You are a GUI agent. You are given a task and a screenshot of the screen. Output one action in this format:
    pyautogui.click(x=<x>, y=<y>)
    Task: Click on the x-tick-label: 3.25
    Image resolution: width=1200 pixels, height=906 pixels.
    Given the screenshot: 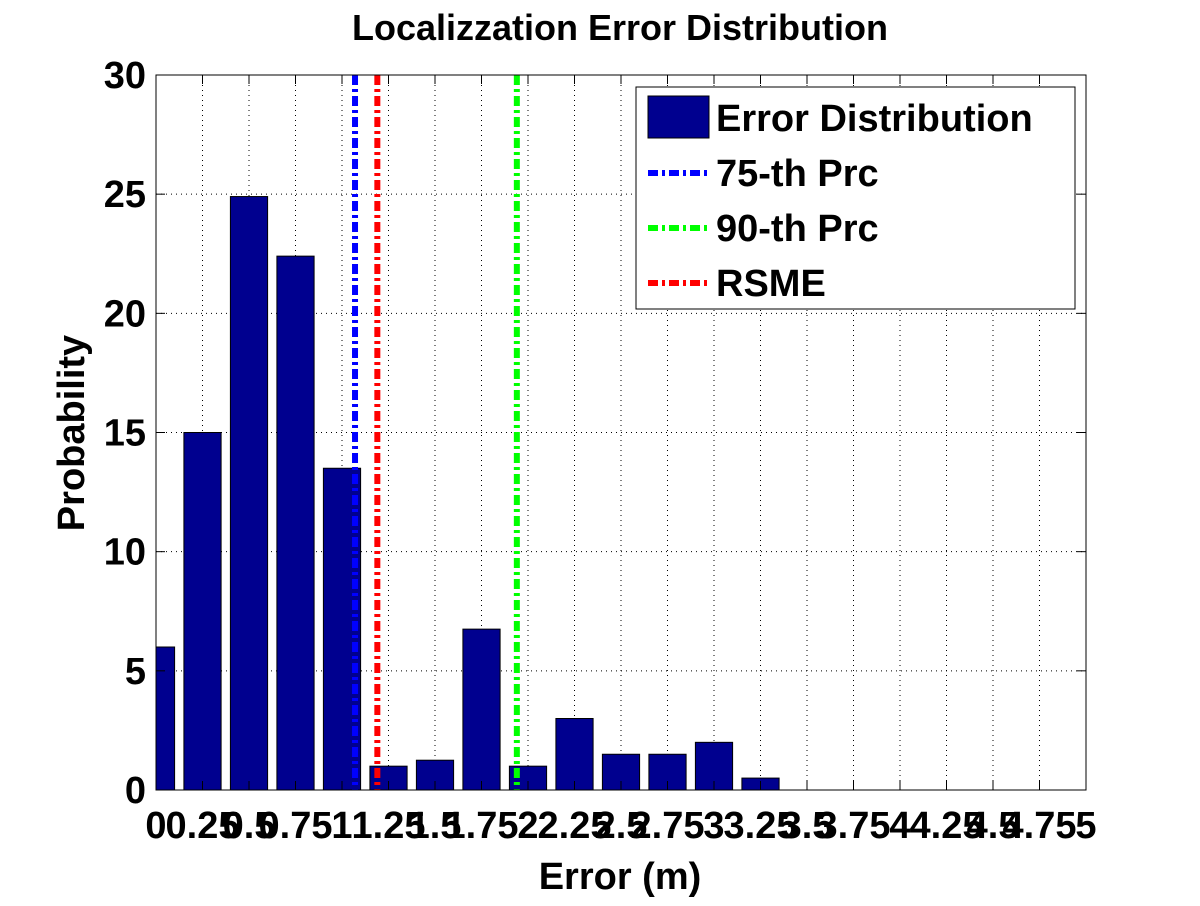 What is the action you would take?
    pyautogui.click(x=761, y=826)
    